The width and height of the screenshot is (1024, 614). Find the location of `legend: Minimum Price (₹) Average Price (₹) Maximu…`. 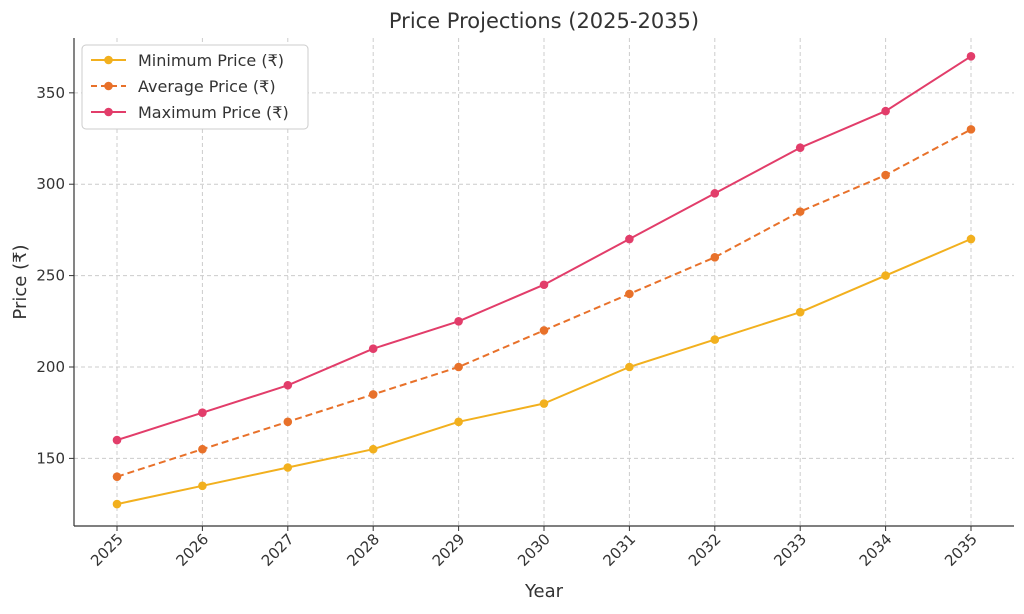

legend: Minimum Price (₹) Average Price (₹) Maximu… is located at coordinates (195, 87).